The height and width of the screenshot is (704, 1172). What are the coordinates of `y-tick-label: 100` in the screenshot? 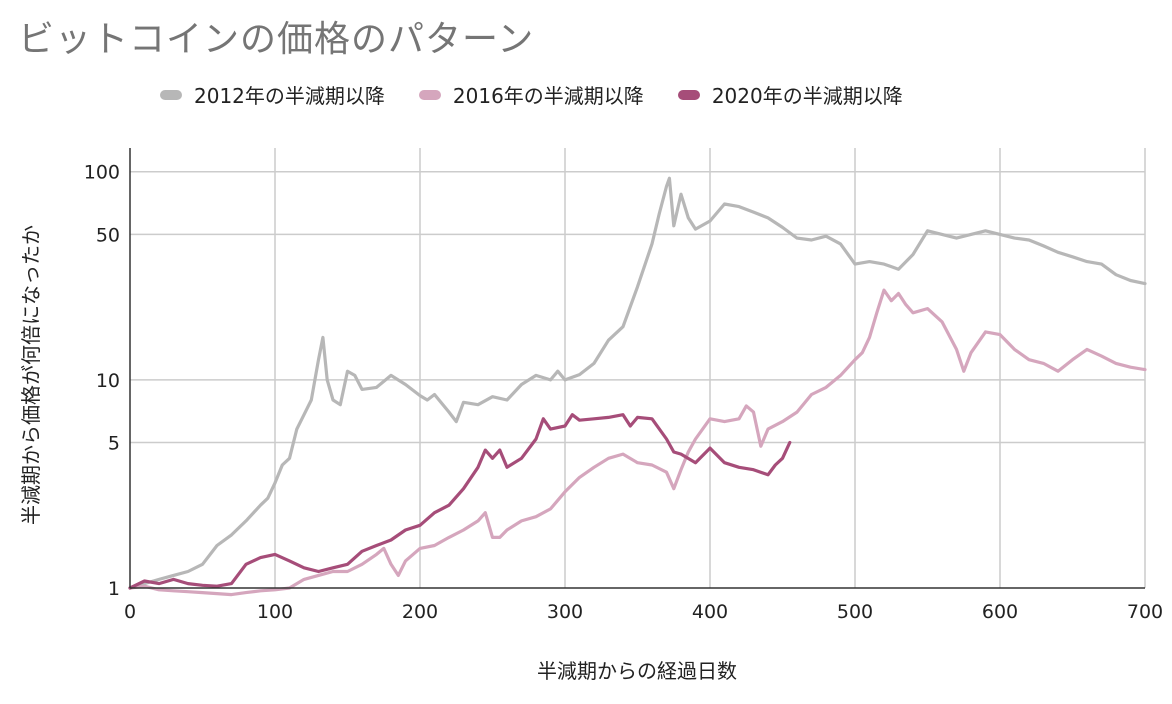 It's located at (102, 173).